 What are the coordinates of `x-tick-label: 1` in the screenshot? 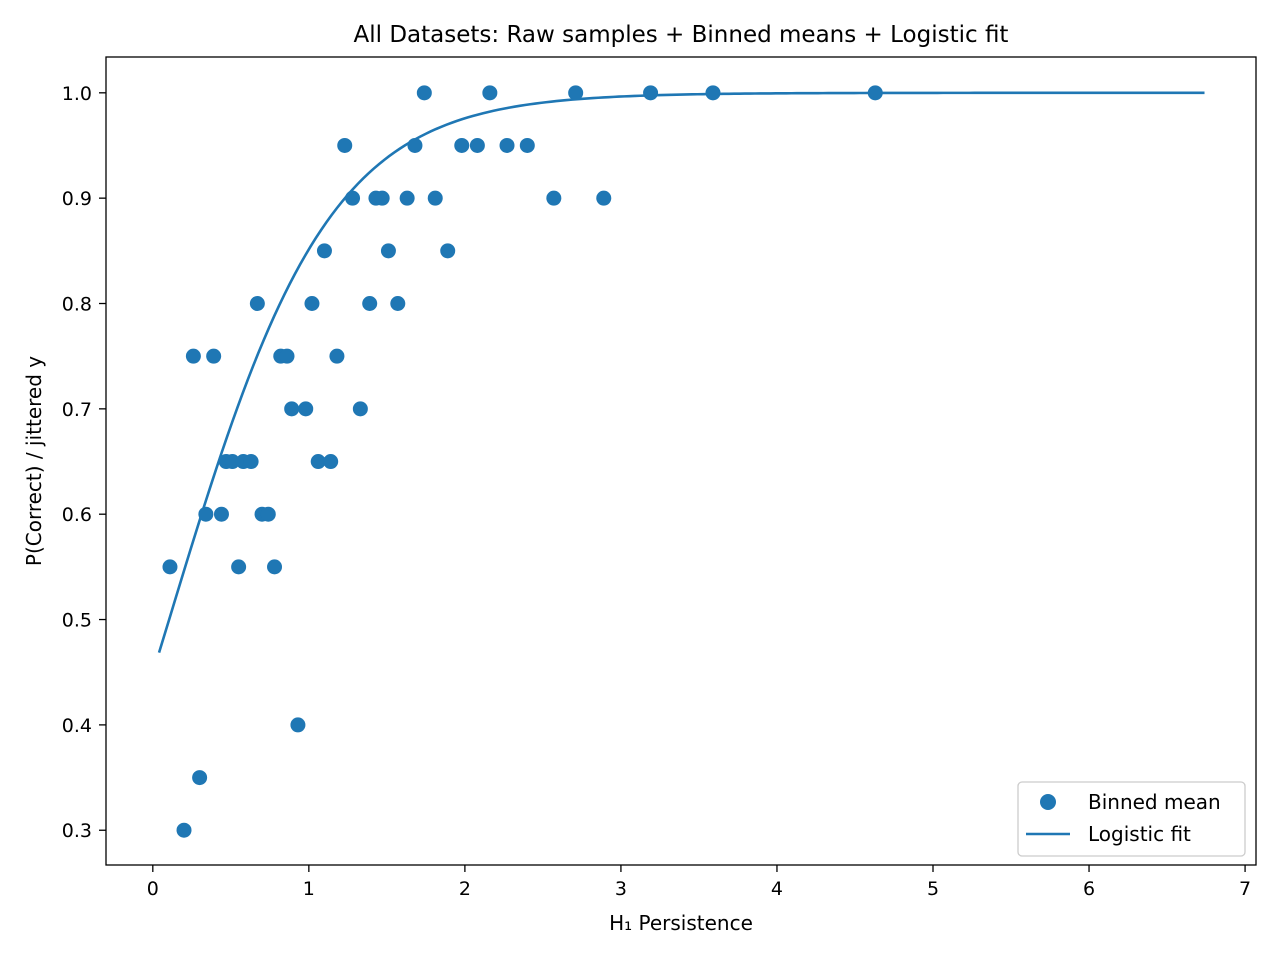 It's located at (309, 889).